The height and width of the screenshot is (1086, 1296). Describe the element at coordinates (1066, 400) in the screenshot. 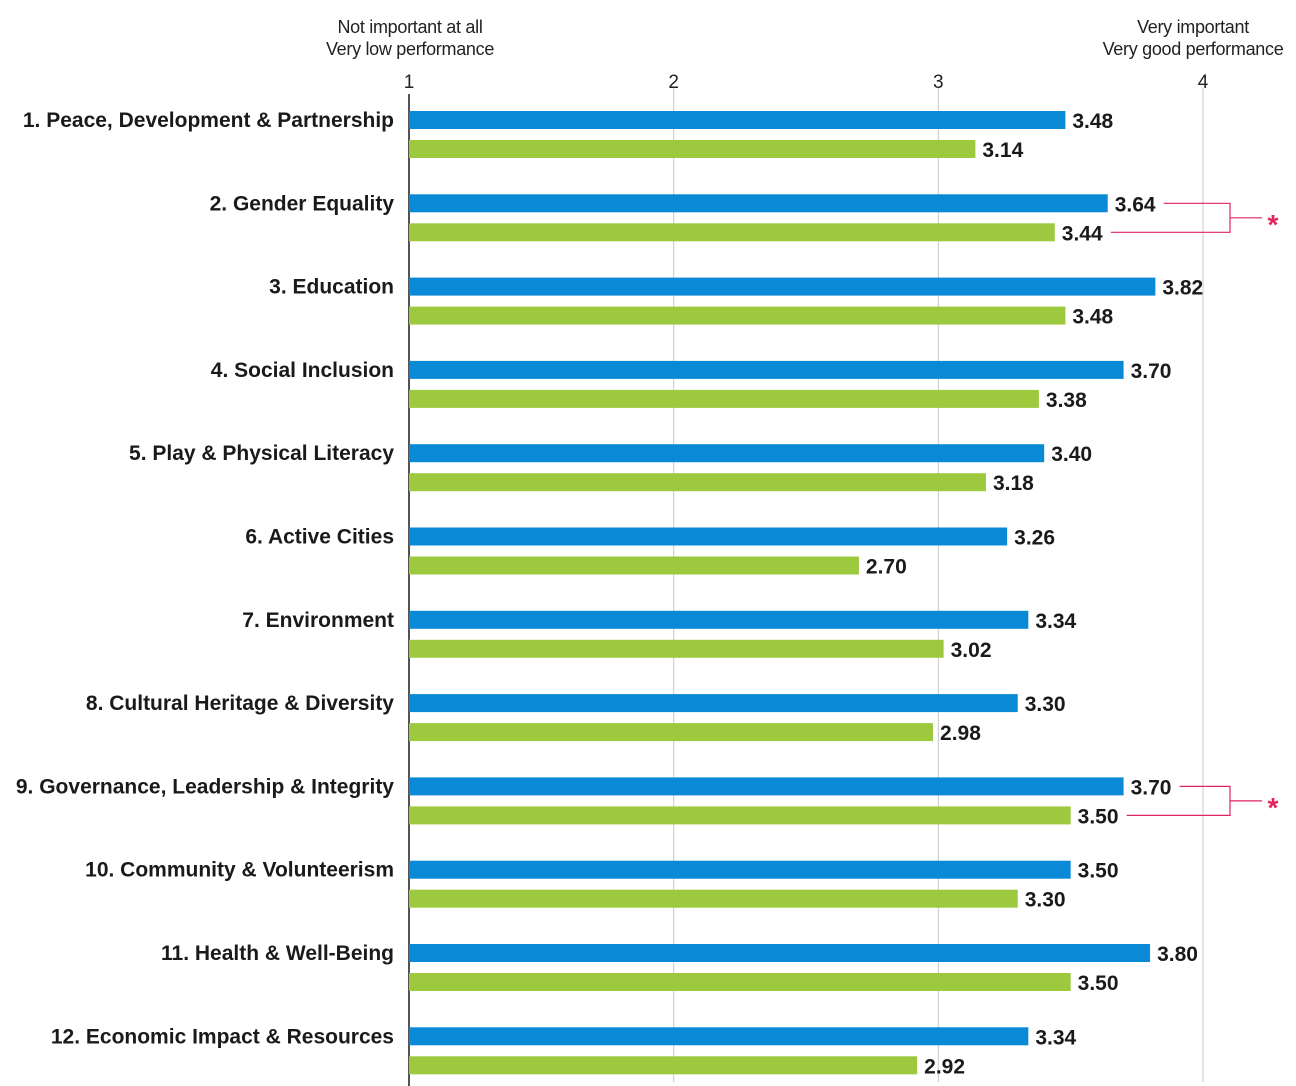

I see `bar-value-label: 3.38` at that location.